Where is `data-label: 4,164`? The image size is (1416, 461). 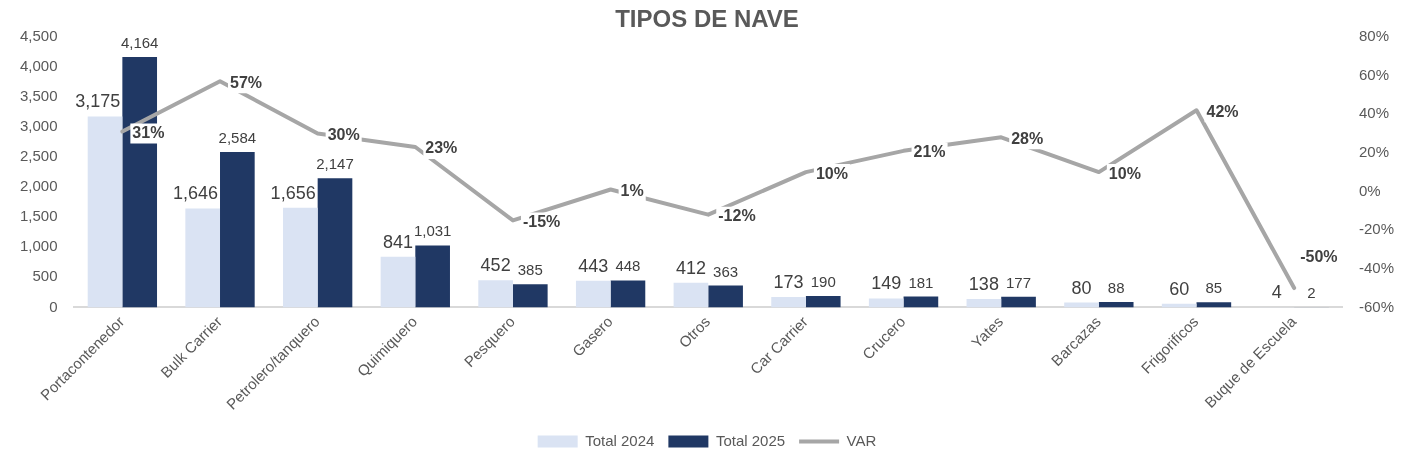 data-label: 4,164 is located at coordinates (139, 43).